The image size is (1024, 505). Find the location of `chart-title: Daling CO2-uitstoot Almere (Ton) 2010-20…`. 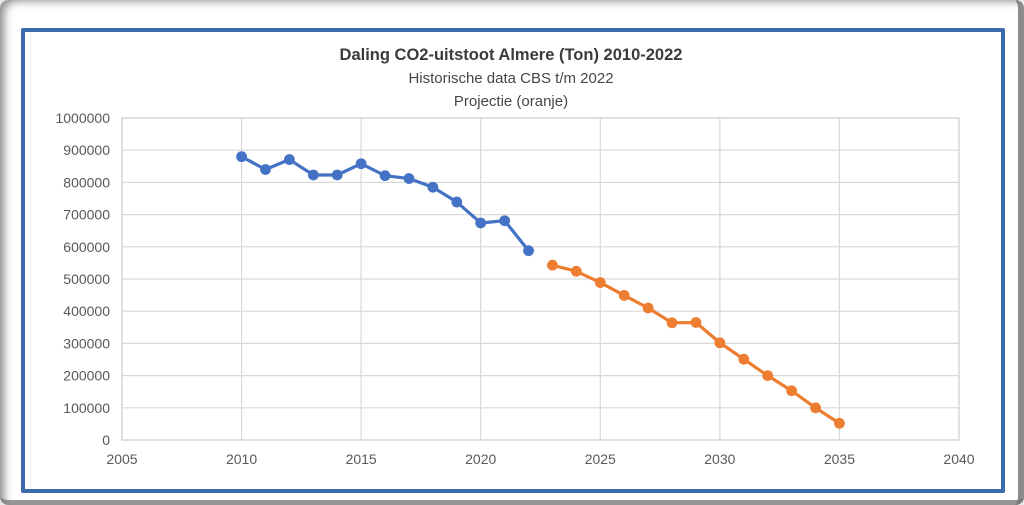

chart-title: Daling CO2-uitstoot Almere (Ton) 2010-20… is located at coordinates (511, 55).